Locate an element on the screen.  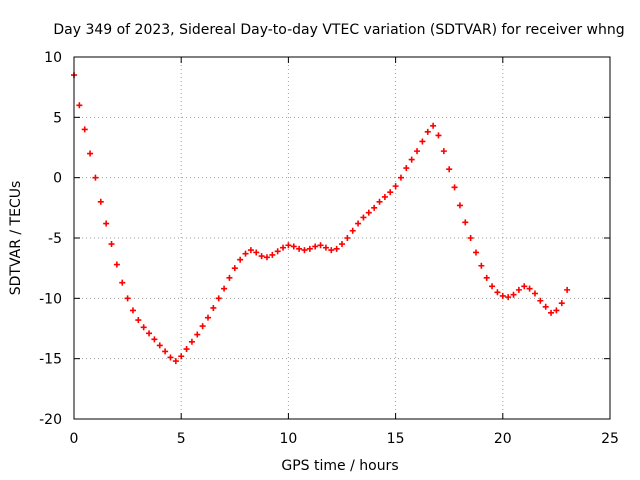
x-tick-label: 15 is located at coordinates (396, 439).